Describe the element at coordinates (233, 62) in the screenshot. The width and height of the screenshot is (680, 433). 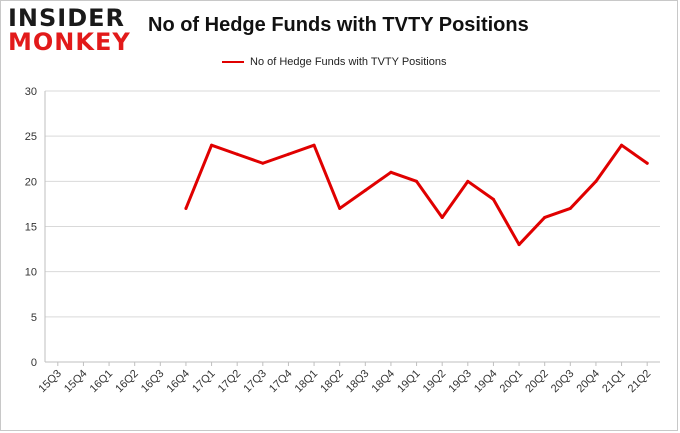
I see `legend-swatch` at that location.